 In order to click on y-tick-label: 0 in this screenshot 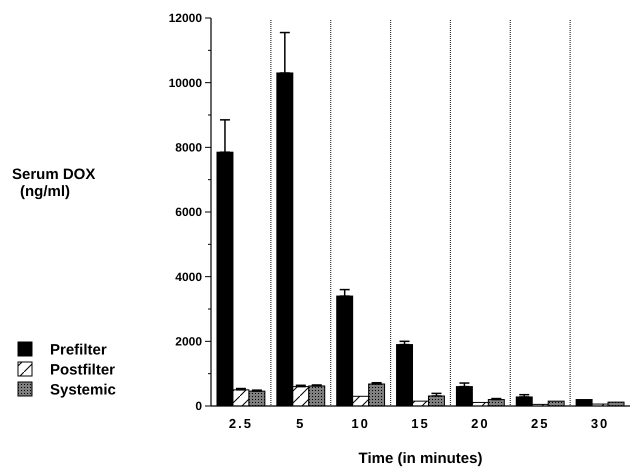, I will do `click(198, 406)`.